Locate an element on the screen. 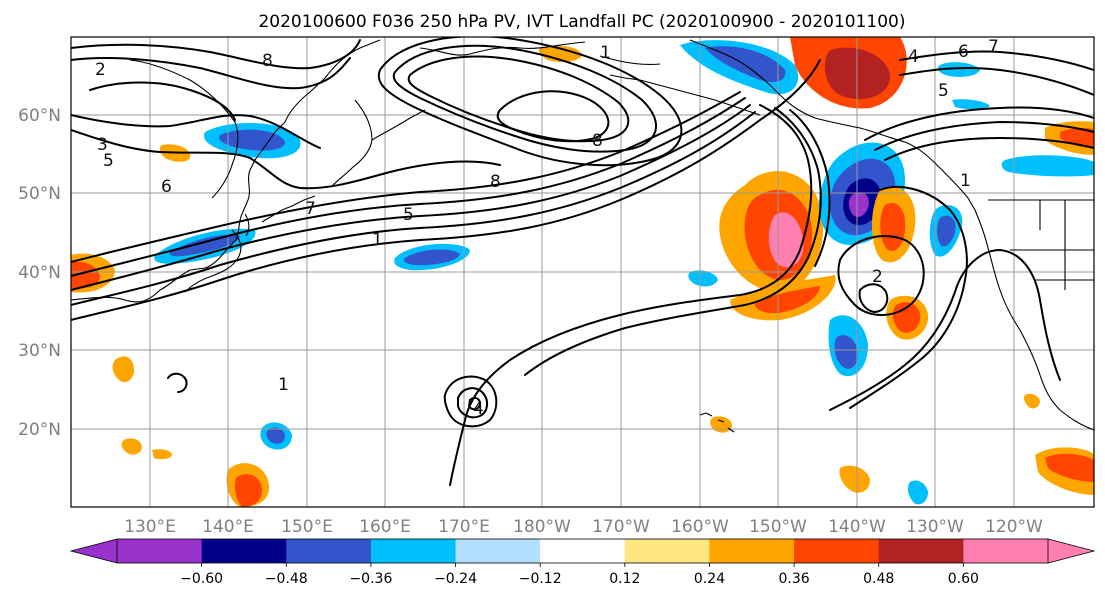 This screenshot has height=601, width=1105. coast-sea-of-okhotsk is located at coordinates (184, 129).